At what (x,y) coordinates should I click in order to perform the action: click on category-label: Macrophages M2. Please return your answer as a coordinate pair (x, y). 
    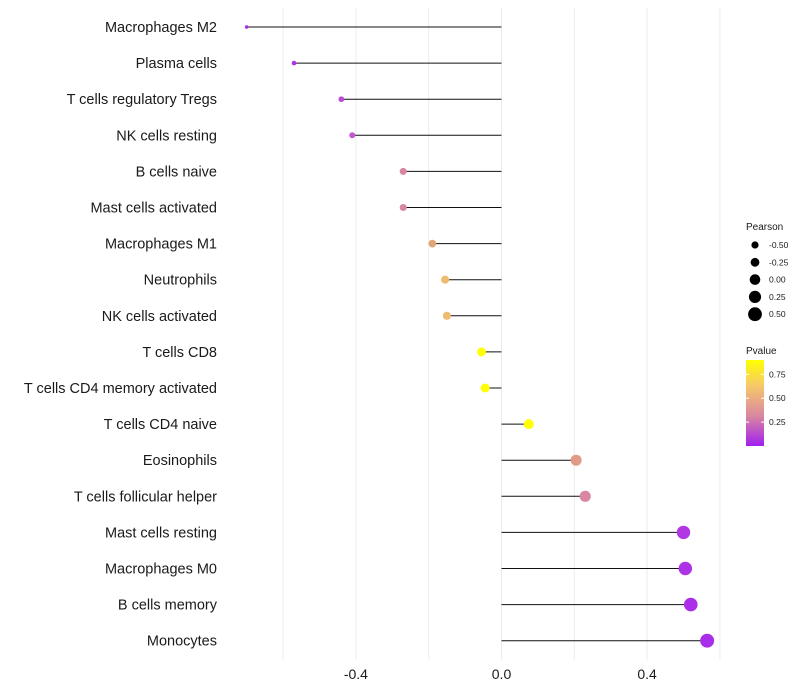
    Looking at the image, I should click on (161, 28).